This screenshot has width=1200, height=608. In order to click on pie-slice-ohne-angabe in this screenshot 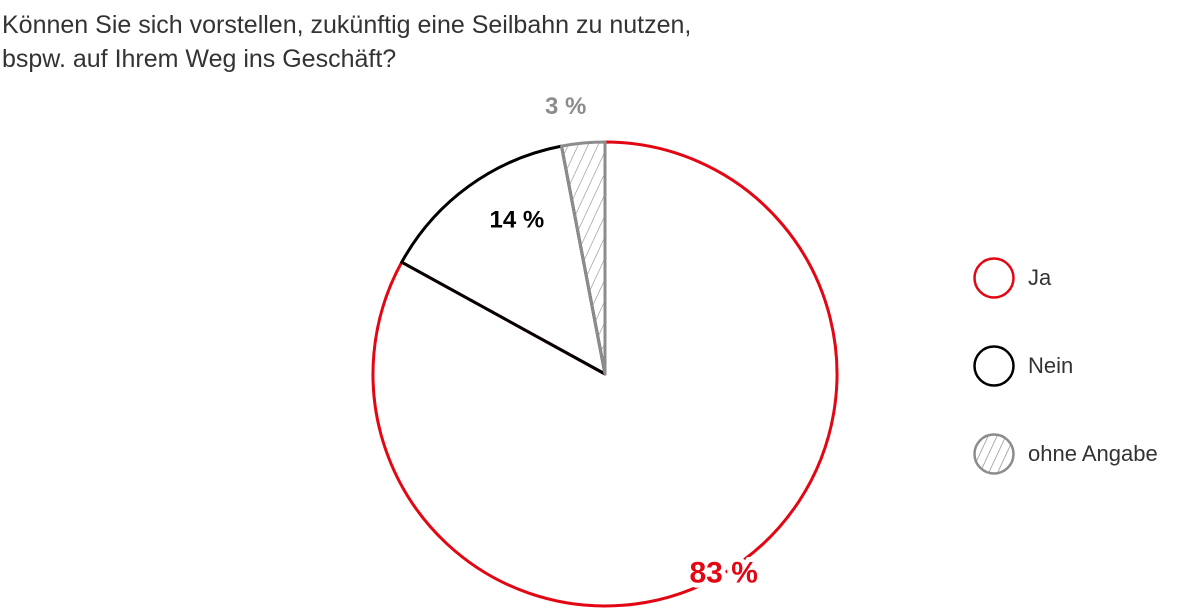, I will do `click(583, 258)`.